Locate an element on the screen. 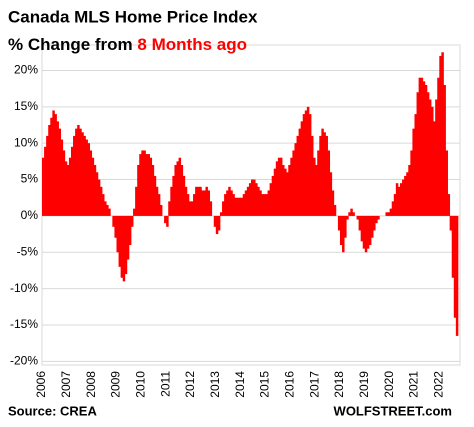  x-tick-label: 2008 is located at coordinates (91, 384).